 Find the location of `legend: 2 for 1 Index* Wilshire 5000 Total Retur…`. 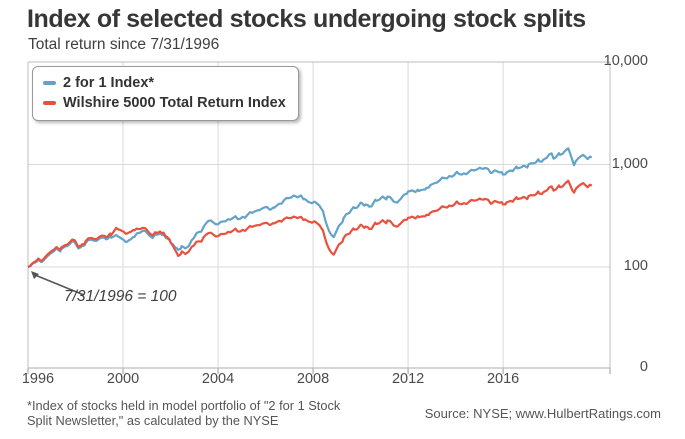

legend: 2 for 1 Index* Wilshire 5000 Total Retur… is located at coordinates (165, 93).